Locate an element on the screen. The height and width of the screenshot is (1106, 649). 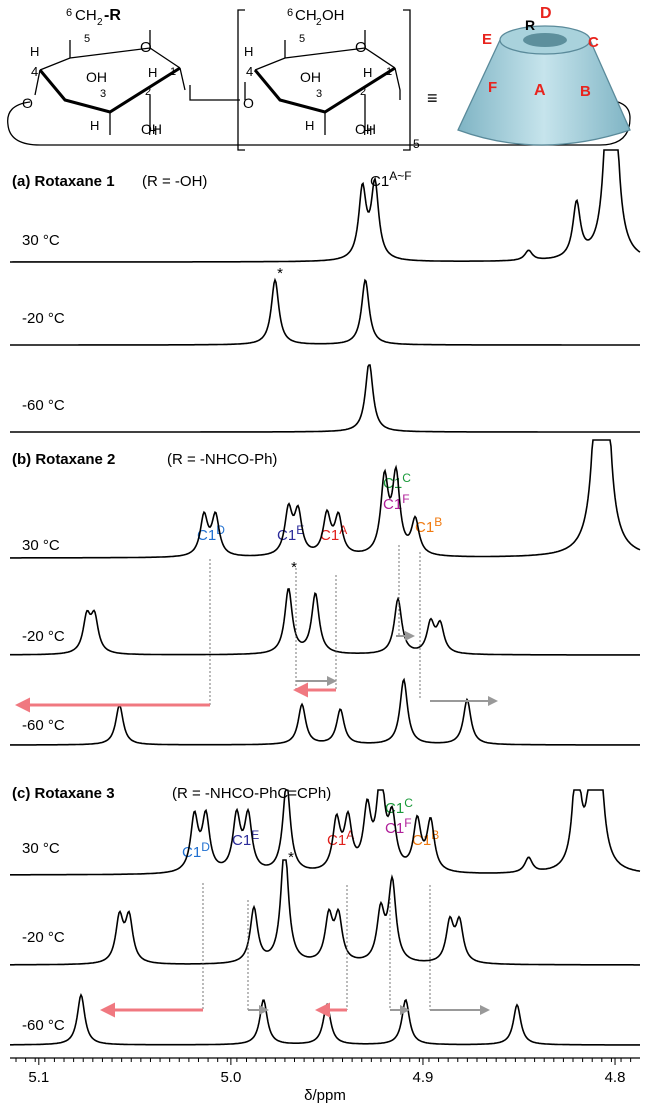
x-tick-label: 4.9 is located at coordinates (423, 1077).